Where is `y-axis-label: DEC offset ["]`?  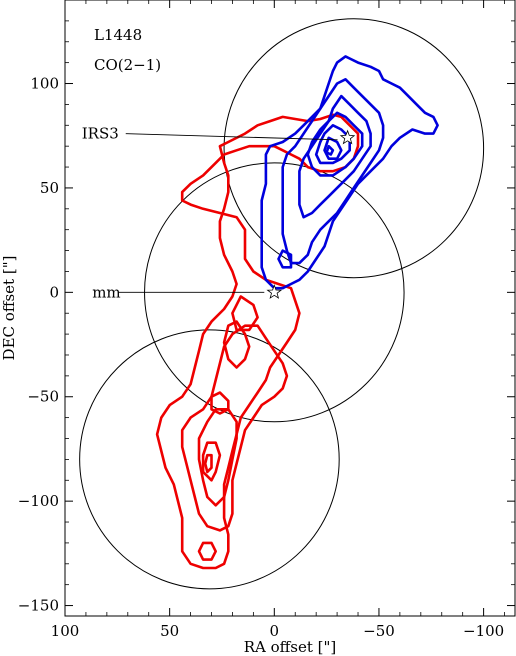 y-axis-label: DEC offset ["] is located at coordinates (9, 308).